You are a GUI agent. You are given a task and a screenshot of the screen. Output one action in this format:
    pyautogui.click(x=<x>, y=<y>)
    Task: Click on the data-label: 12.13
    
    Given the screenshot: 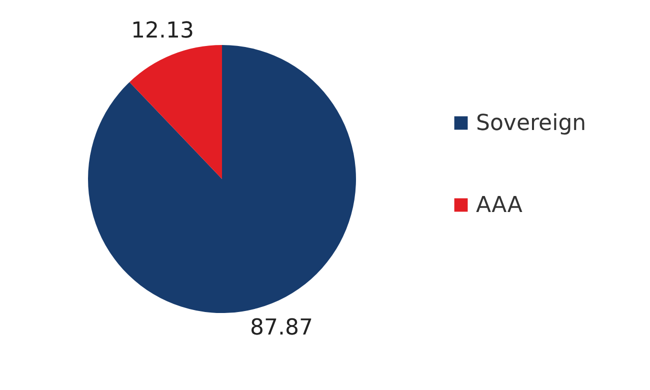 What is the action you would take?
    pyautogui.click(x=162, y=31)
    